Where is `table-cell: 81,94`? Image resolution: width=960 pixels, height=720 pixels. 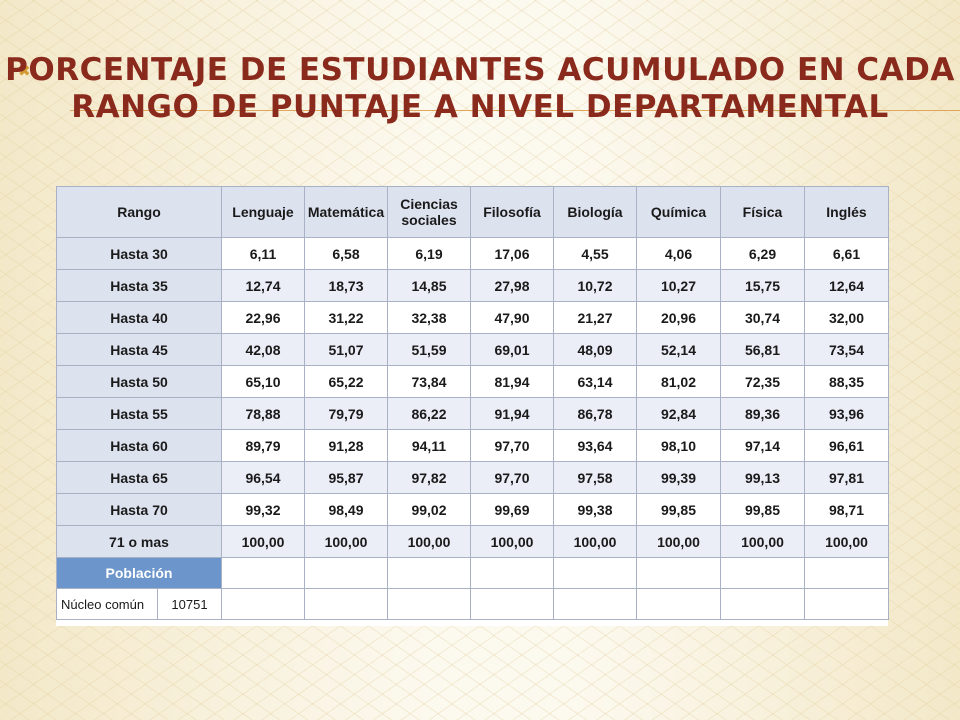 table-cell: 81,94 is located at coordinates (512, 381).